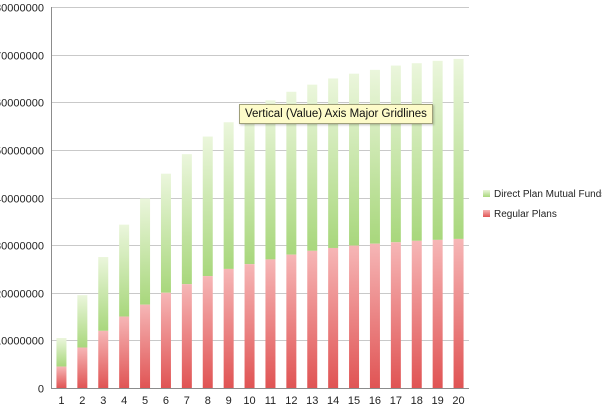  I want to click on x-tick-label: 3, so click(103, 401).